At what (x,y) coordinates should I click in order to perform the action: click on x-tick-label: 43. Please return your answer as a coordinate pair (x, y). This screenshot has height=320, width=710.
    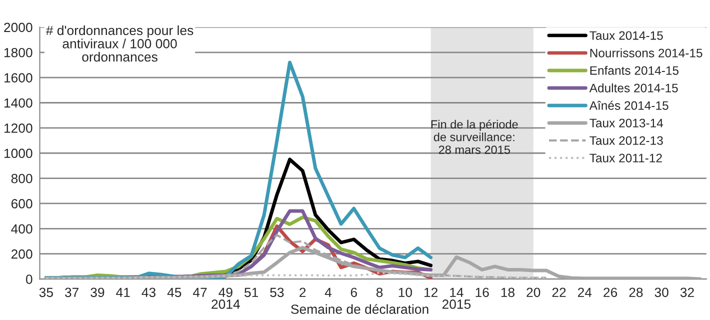
    Looking at the image, I should click on (149, 293).